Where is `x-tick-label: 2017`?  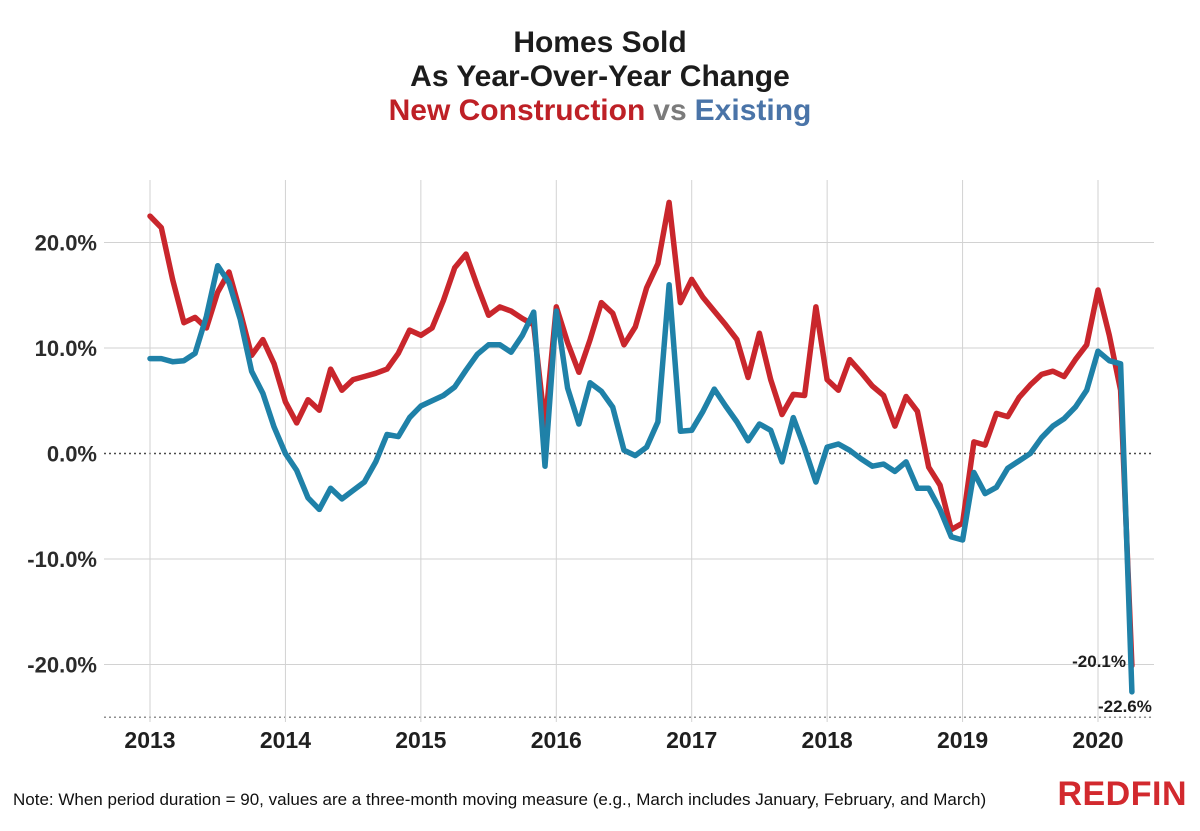
x-tick-label: 2017 is located at coordinates (691, 740).